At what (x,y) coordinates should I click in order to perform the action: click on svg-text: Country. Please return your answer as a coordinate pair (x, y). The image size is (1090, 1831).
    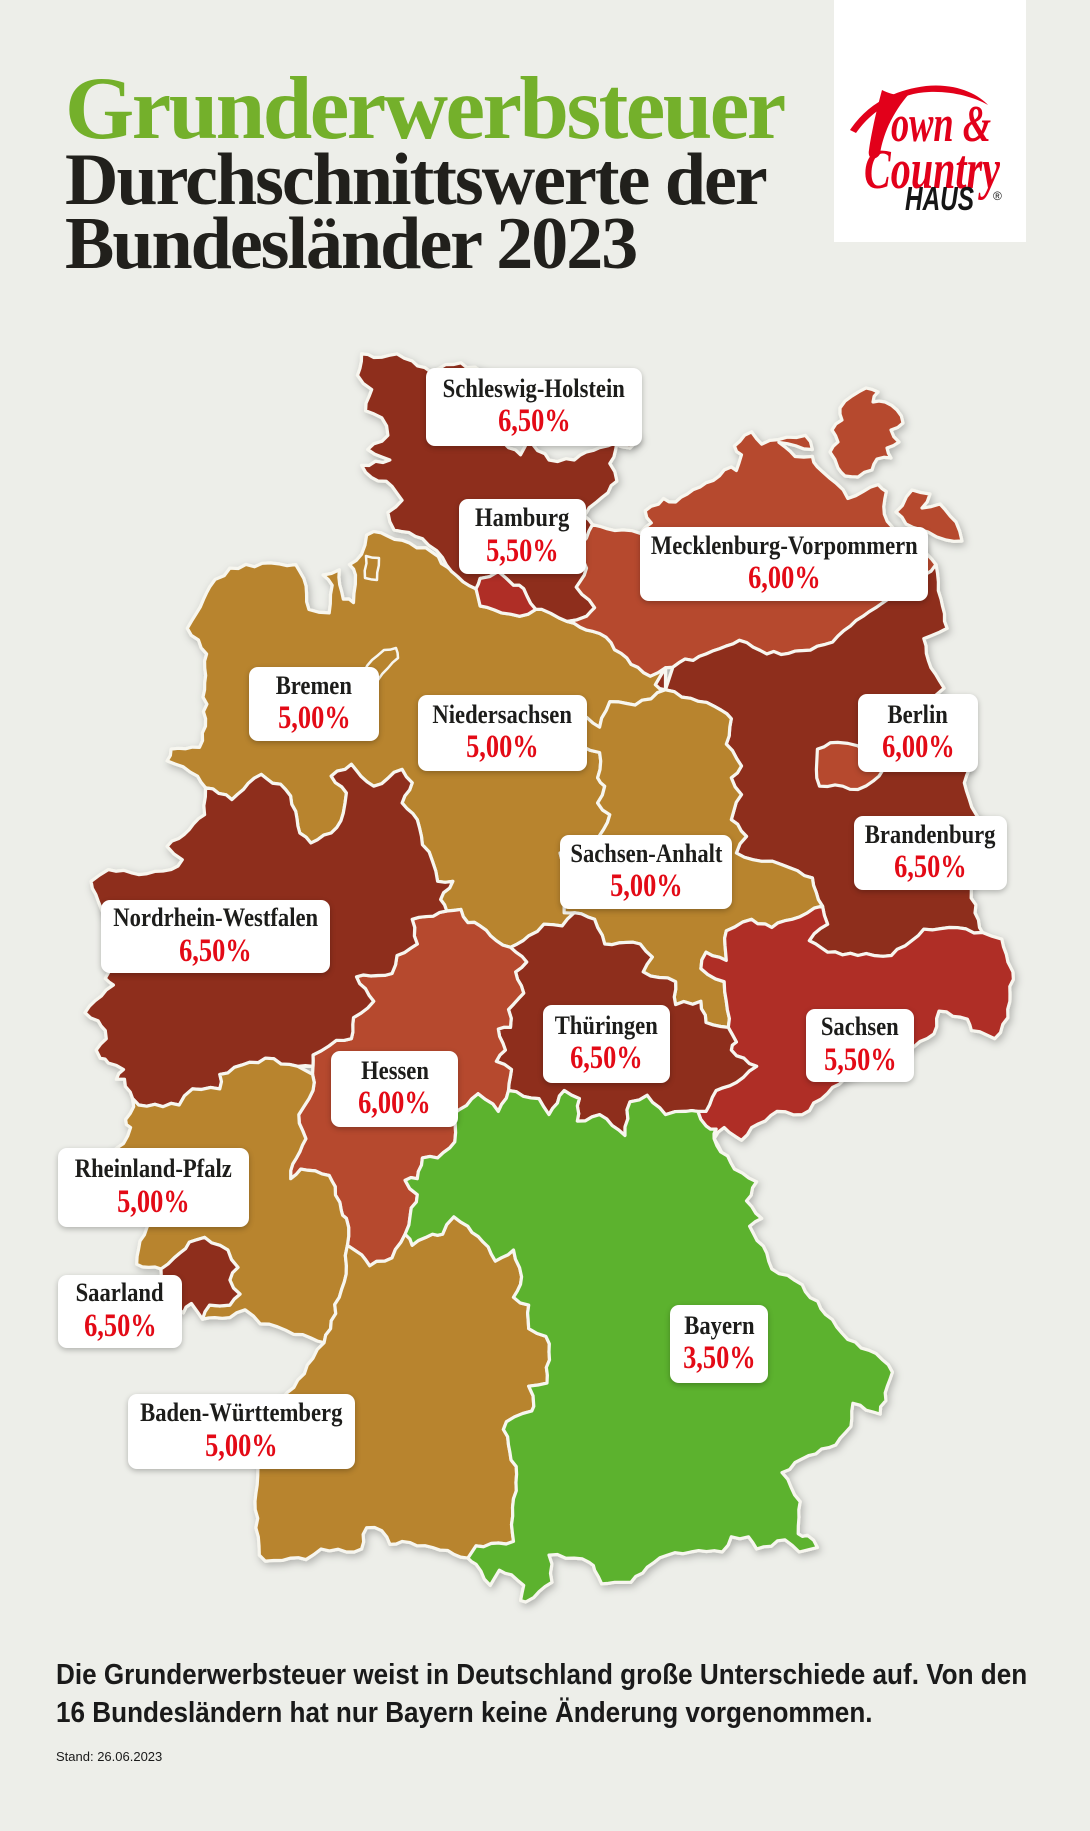
    Looking at the image, I should click on (932, 170).